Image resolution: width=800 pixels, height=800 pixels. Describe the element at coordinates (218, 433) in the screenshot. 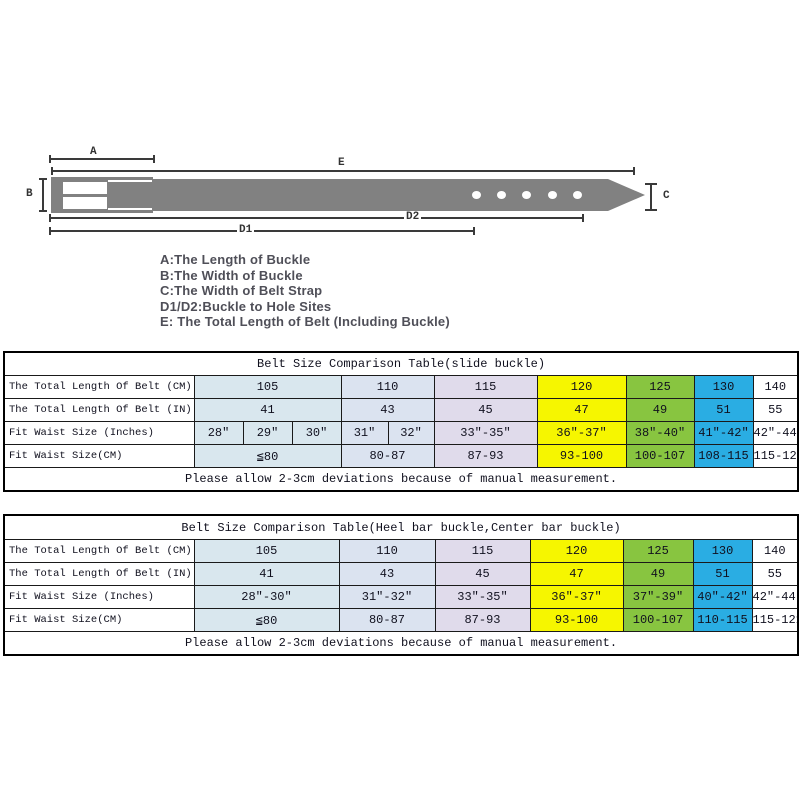

I see `size-cell: 28″` at that location.